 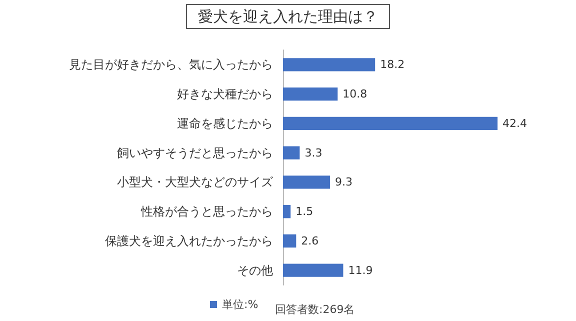 I want to click on y-tick-label: 運命を感じたから, so click(x=225, y=123).